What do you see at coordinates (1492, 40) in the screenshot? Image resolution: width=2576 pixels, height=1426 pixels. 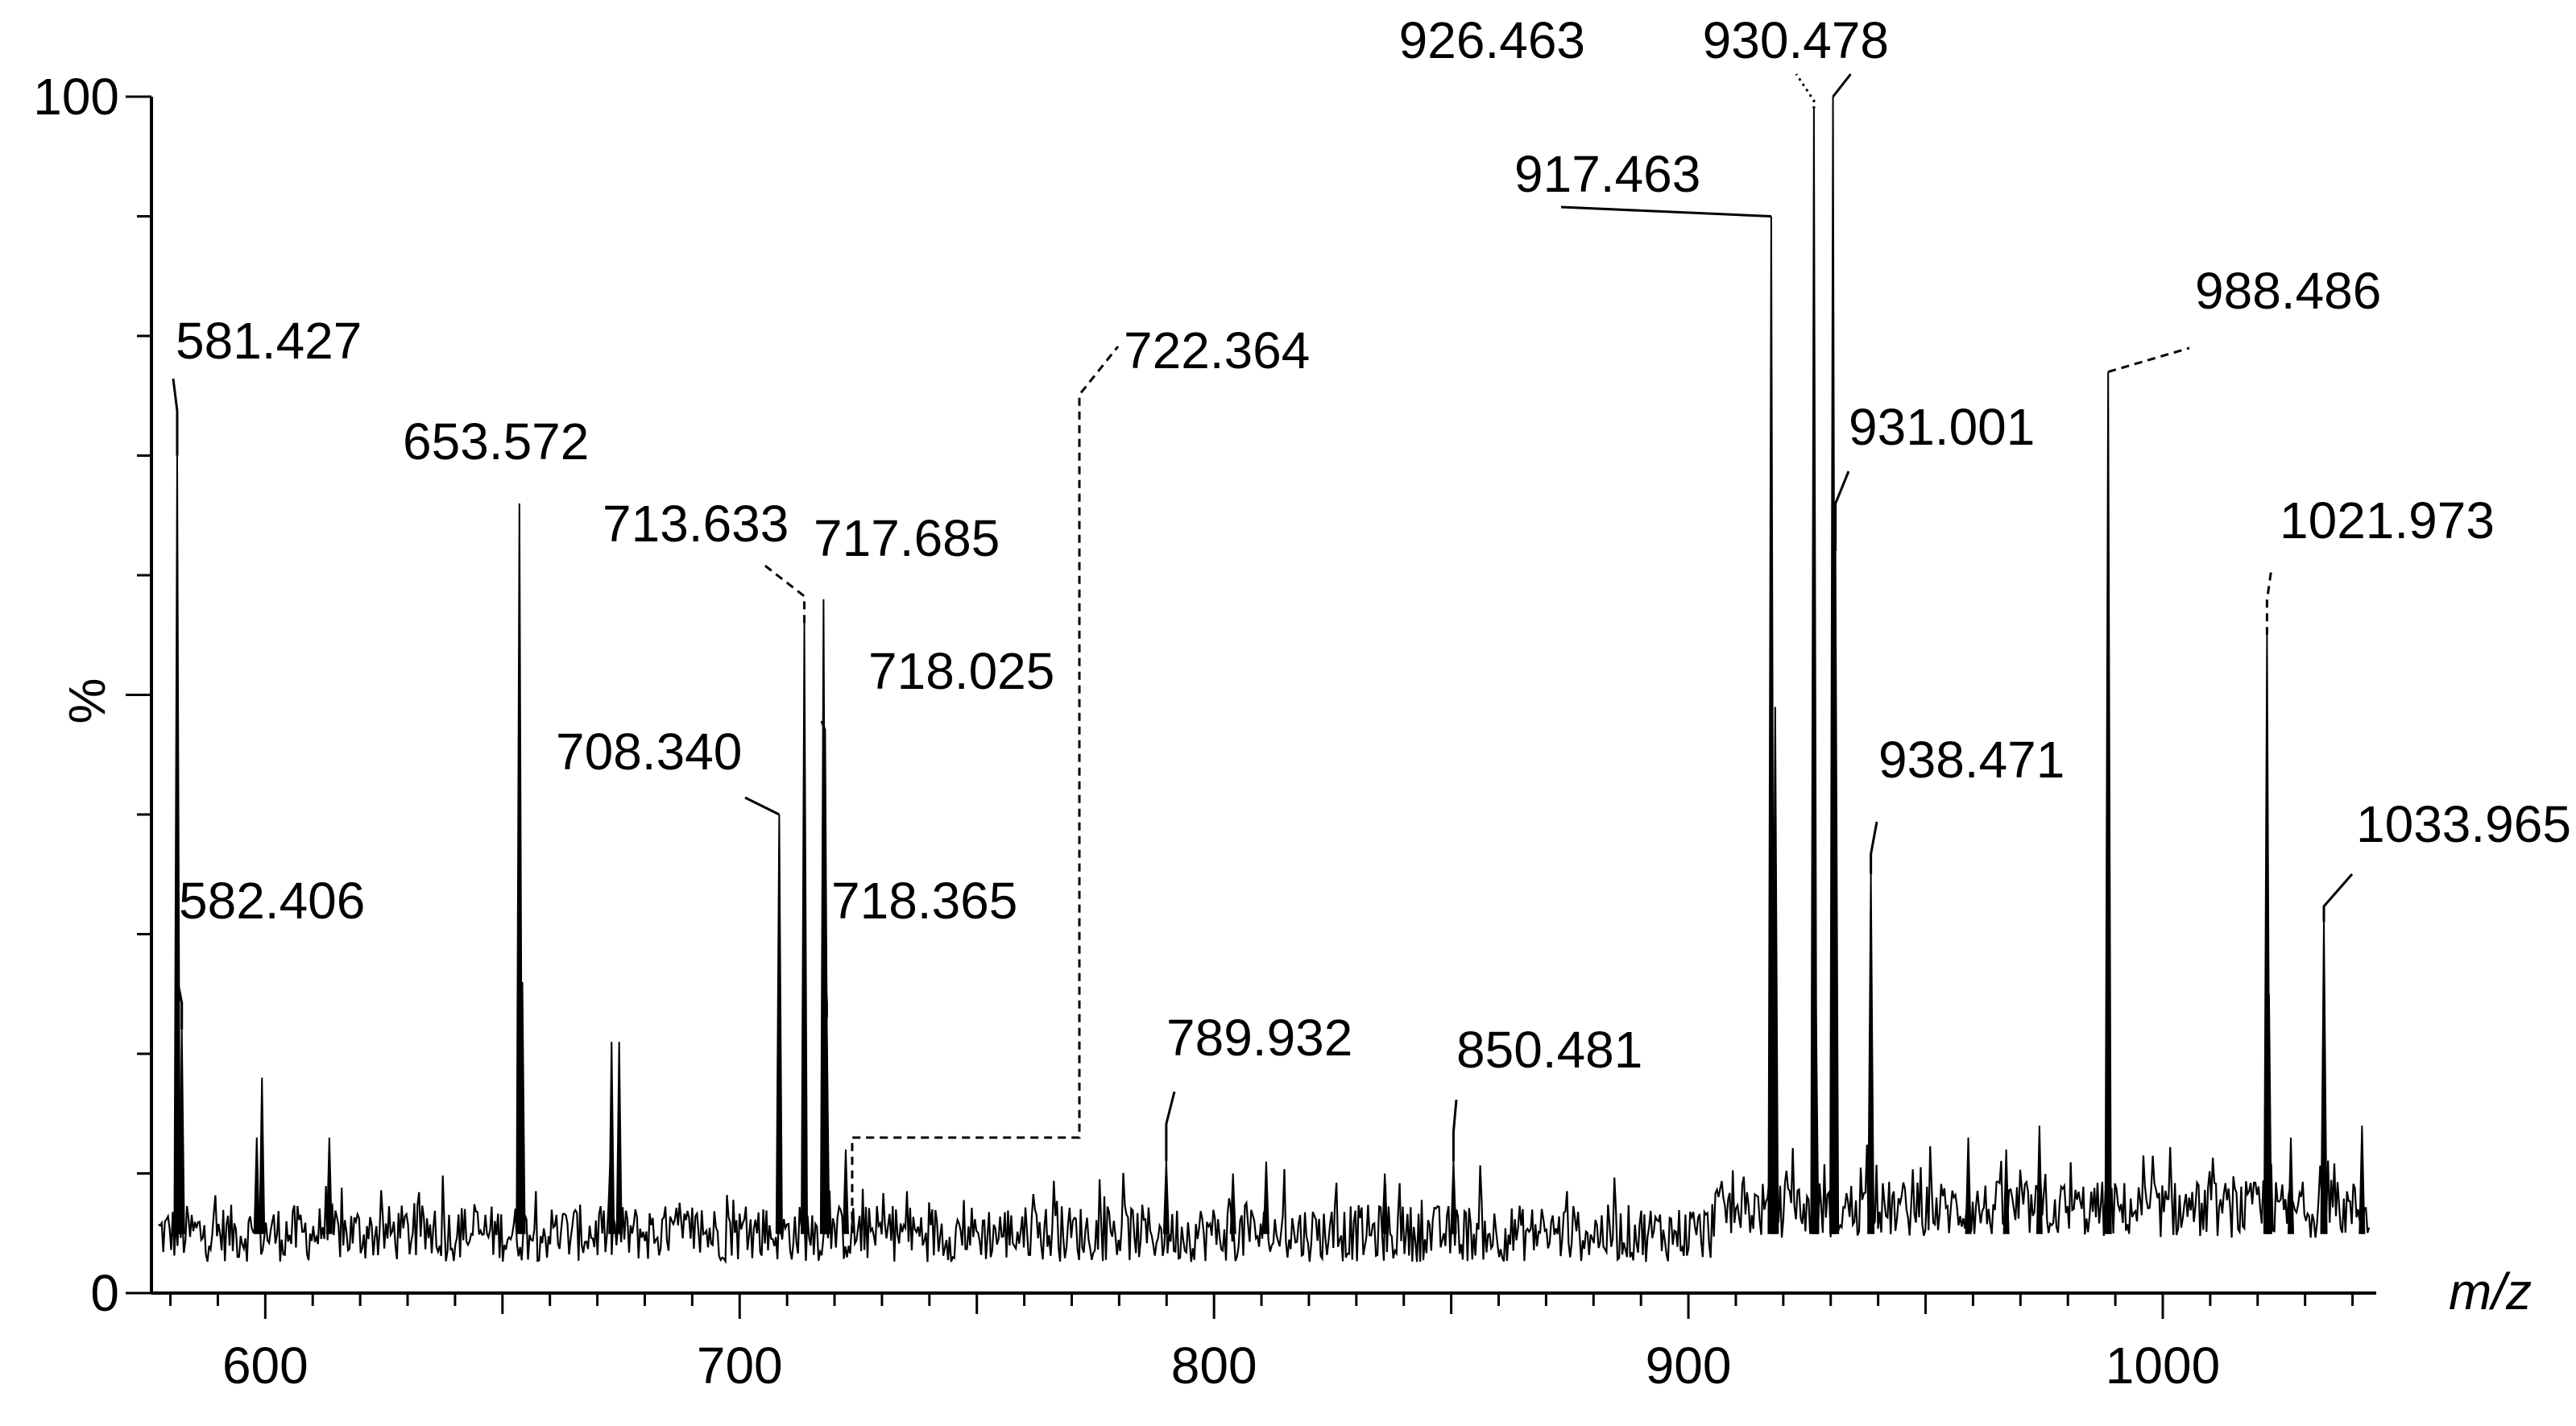 I see `peak-label: 926.463` at bounding box center [1492, 40].